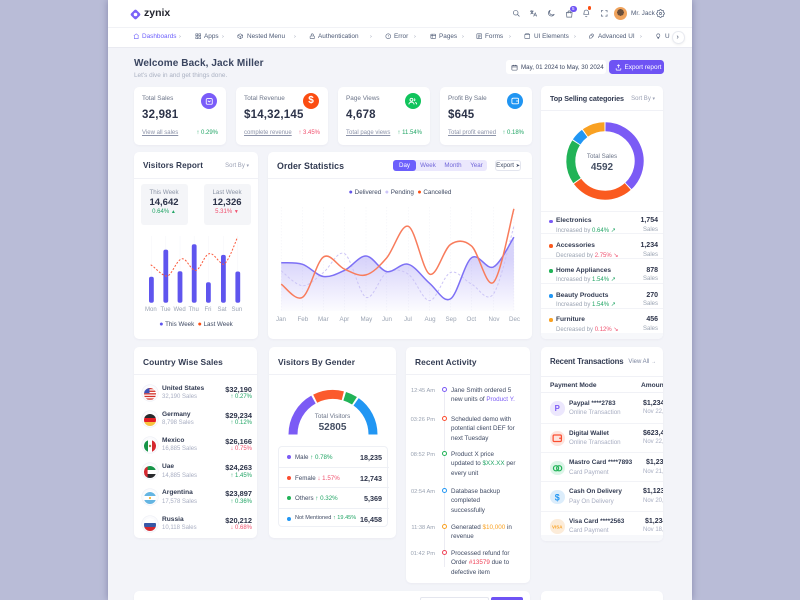 The height and width of the screenshot is (600, 800). What do you see at coordinates (557, 527) in the screenshot?
I see `svg-text: VISA` at bounding box center [557, 527].